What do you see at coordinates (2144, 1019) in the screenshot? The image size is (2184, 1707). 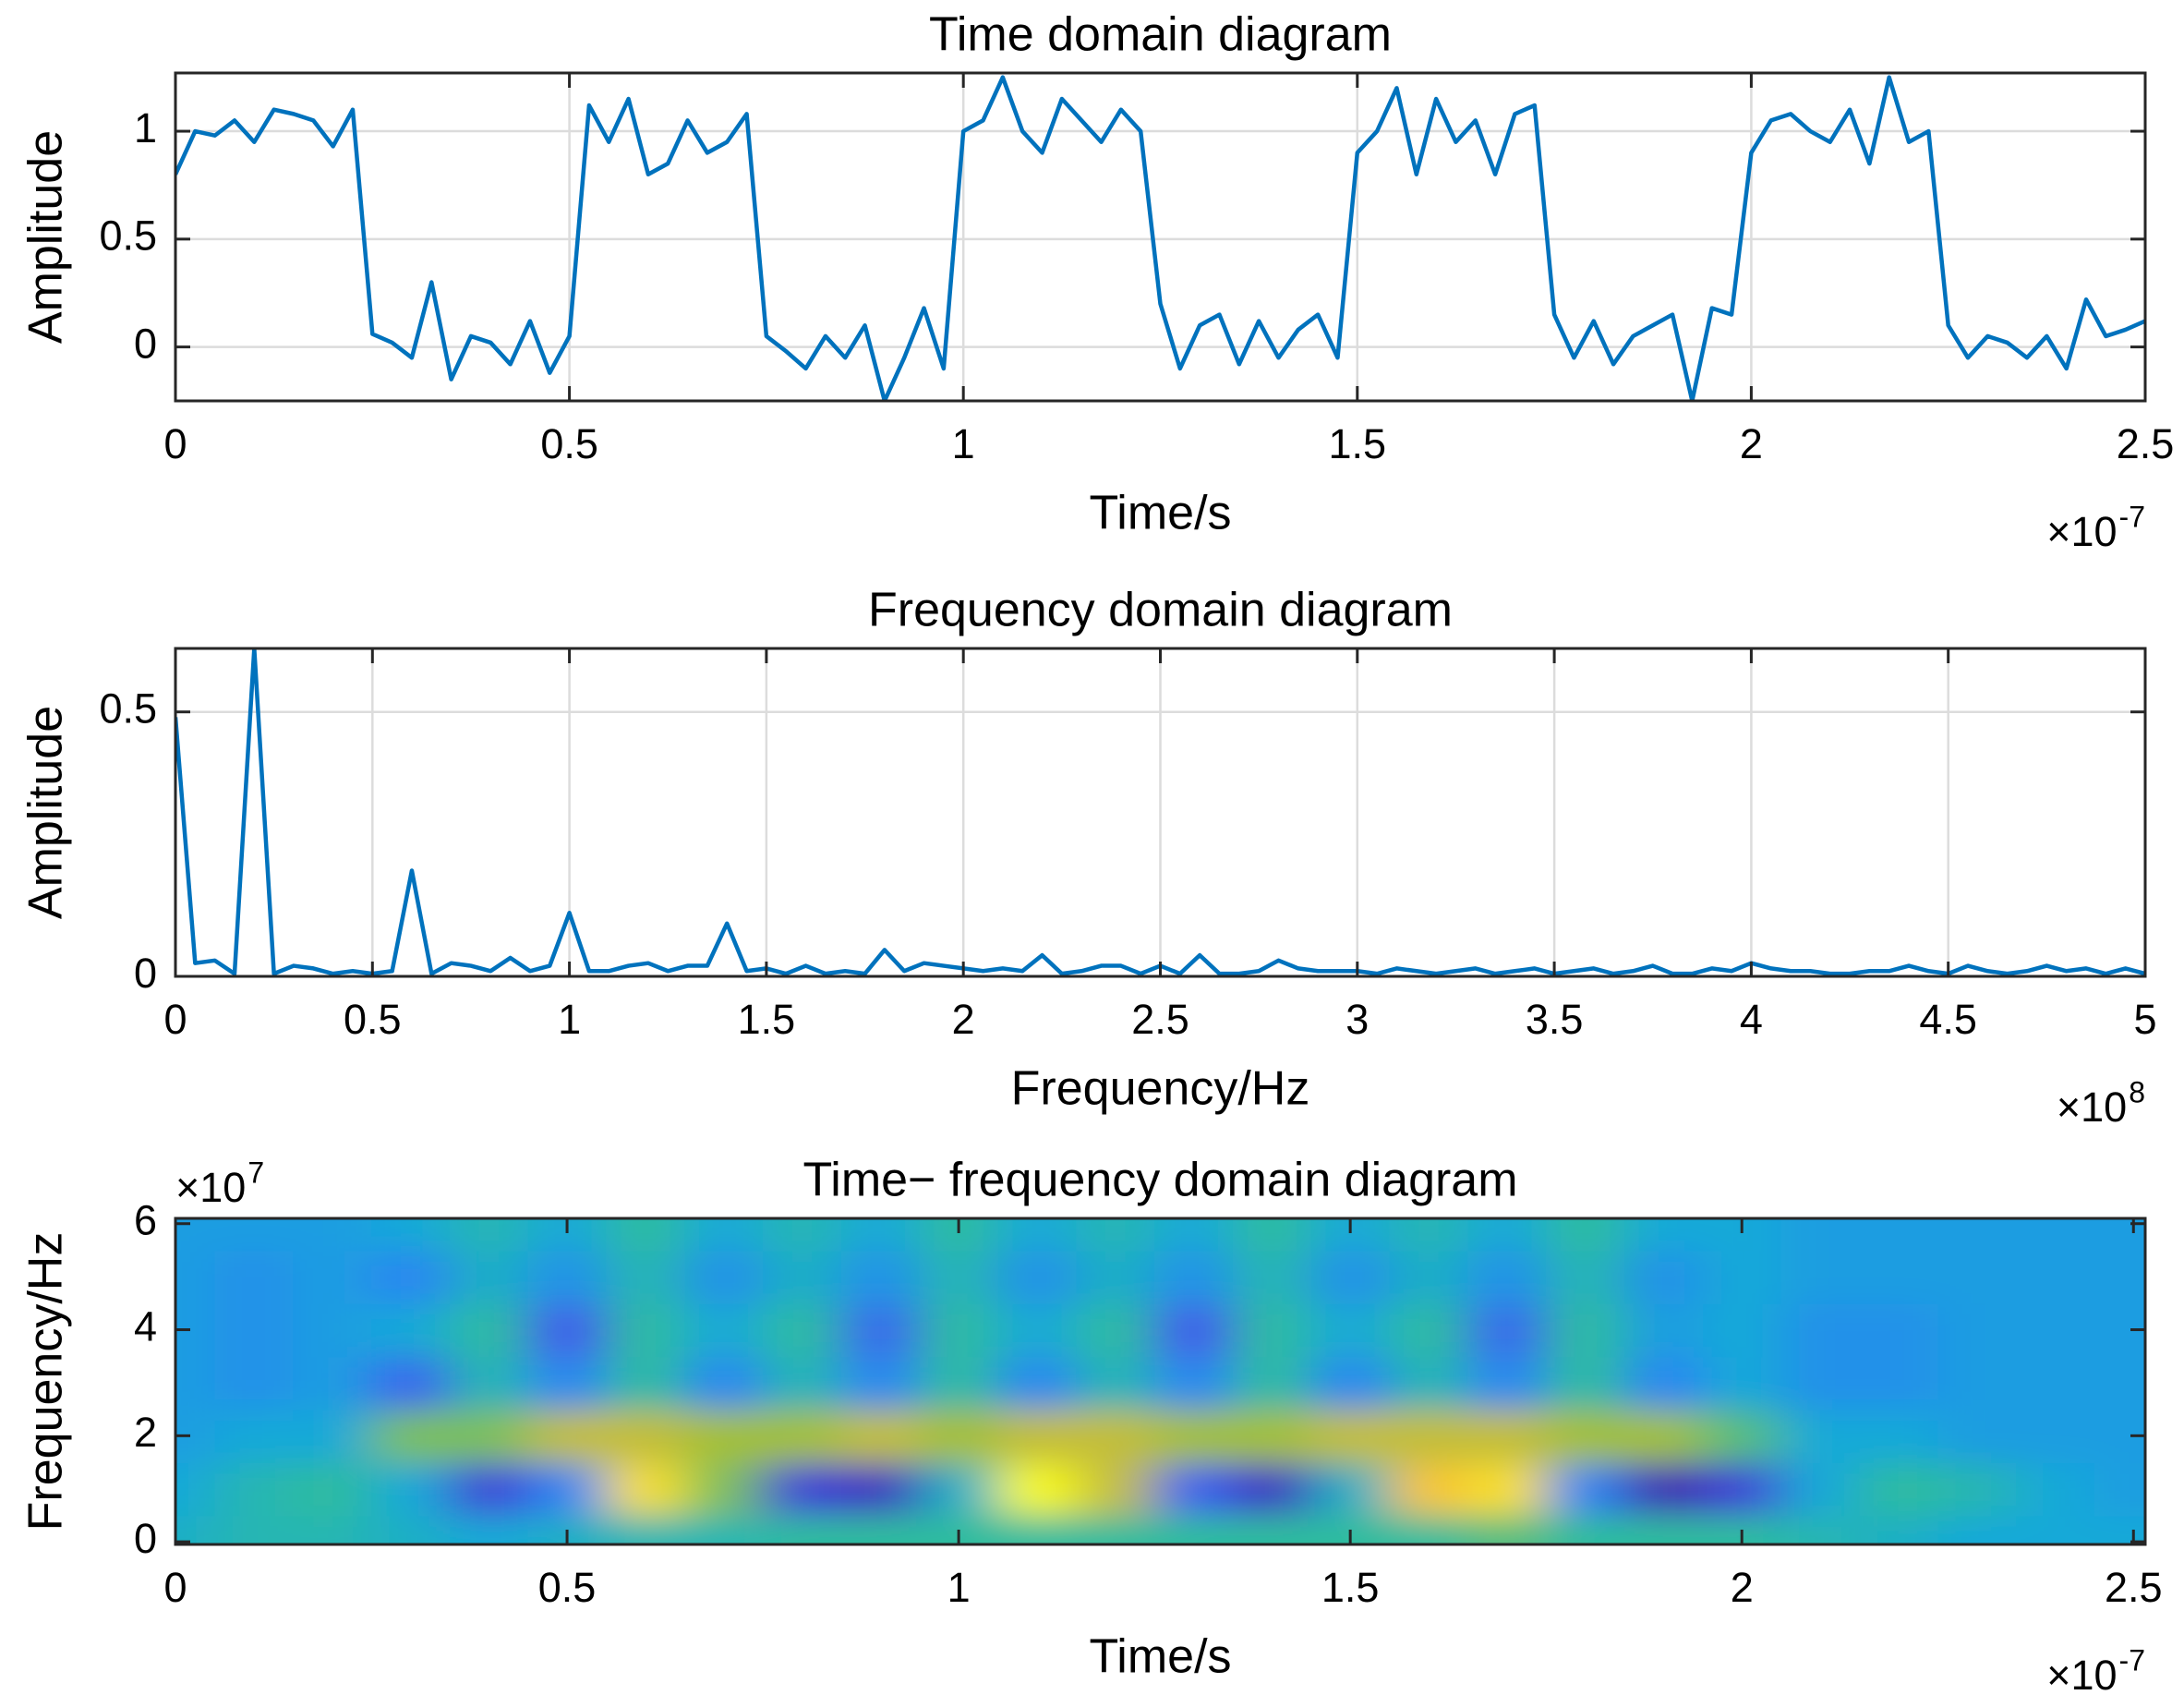 I see `x-tick-label: 5` at bounding box center [2144, 1019].